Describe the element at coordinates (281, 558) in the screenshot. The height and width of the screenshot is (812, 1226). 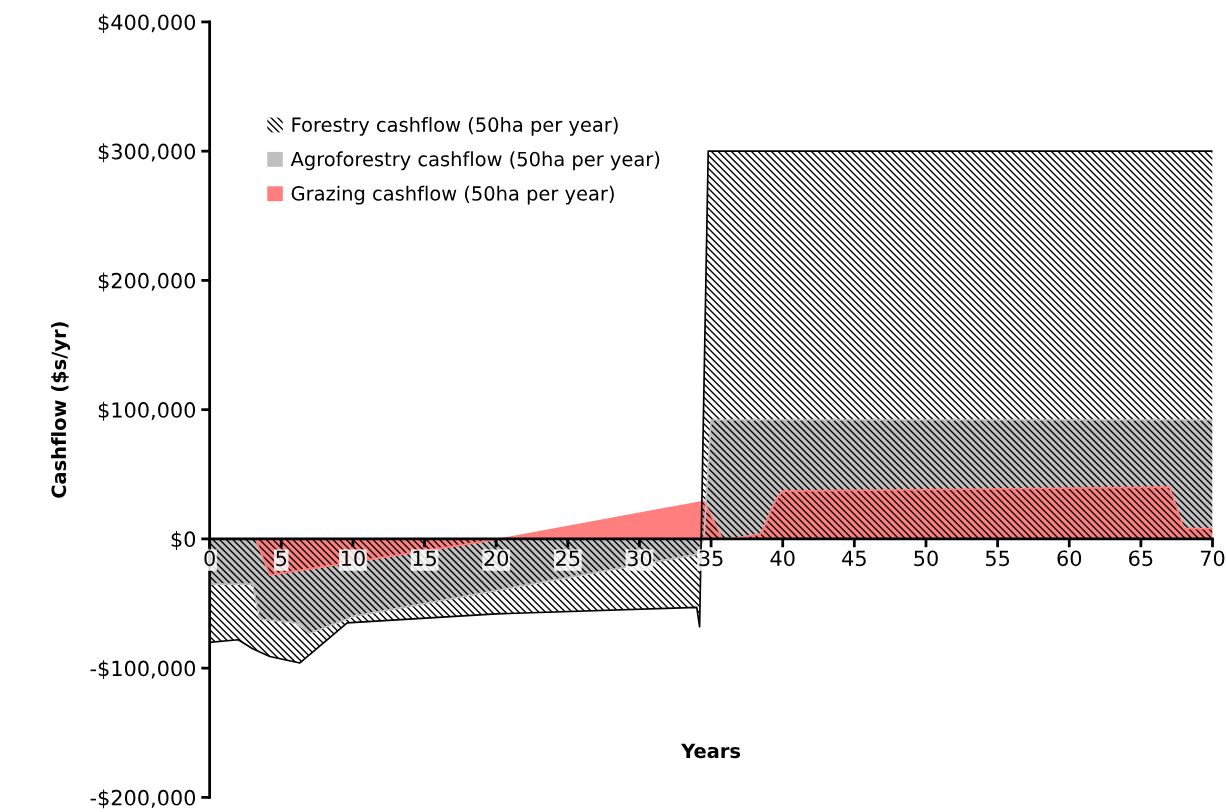
I see `x-tick-label: 5` at that location.